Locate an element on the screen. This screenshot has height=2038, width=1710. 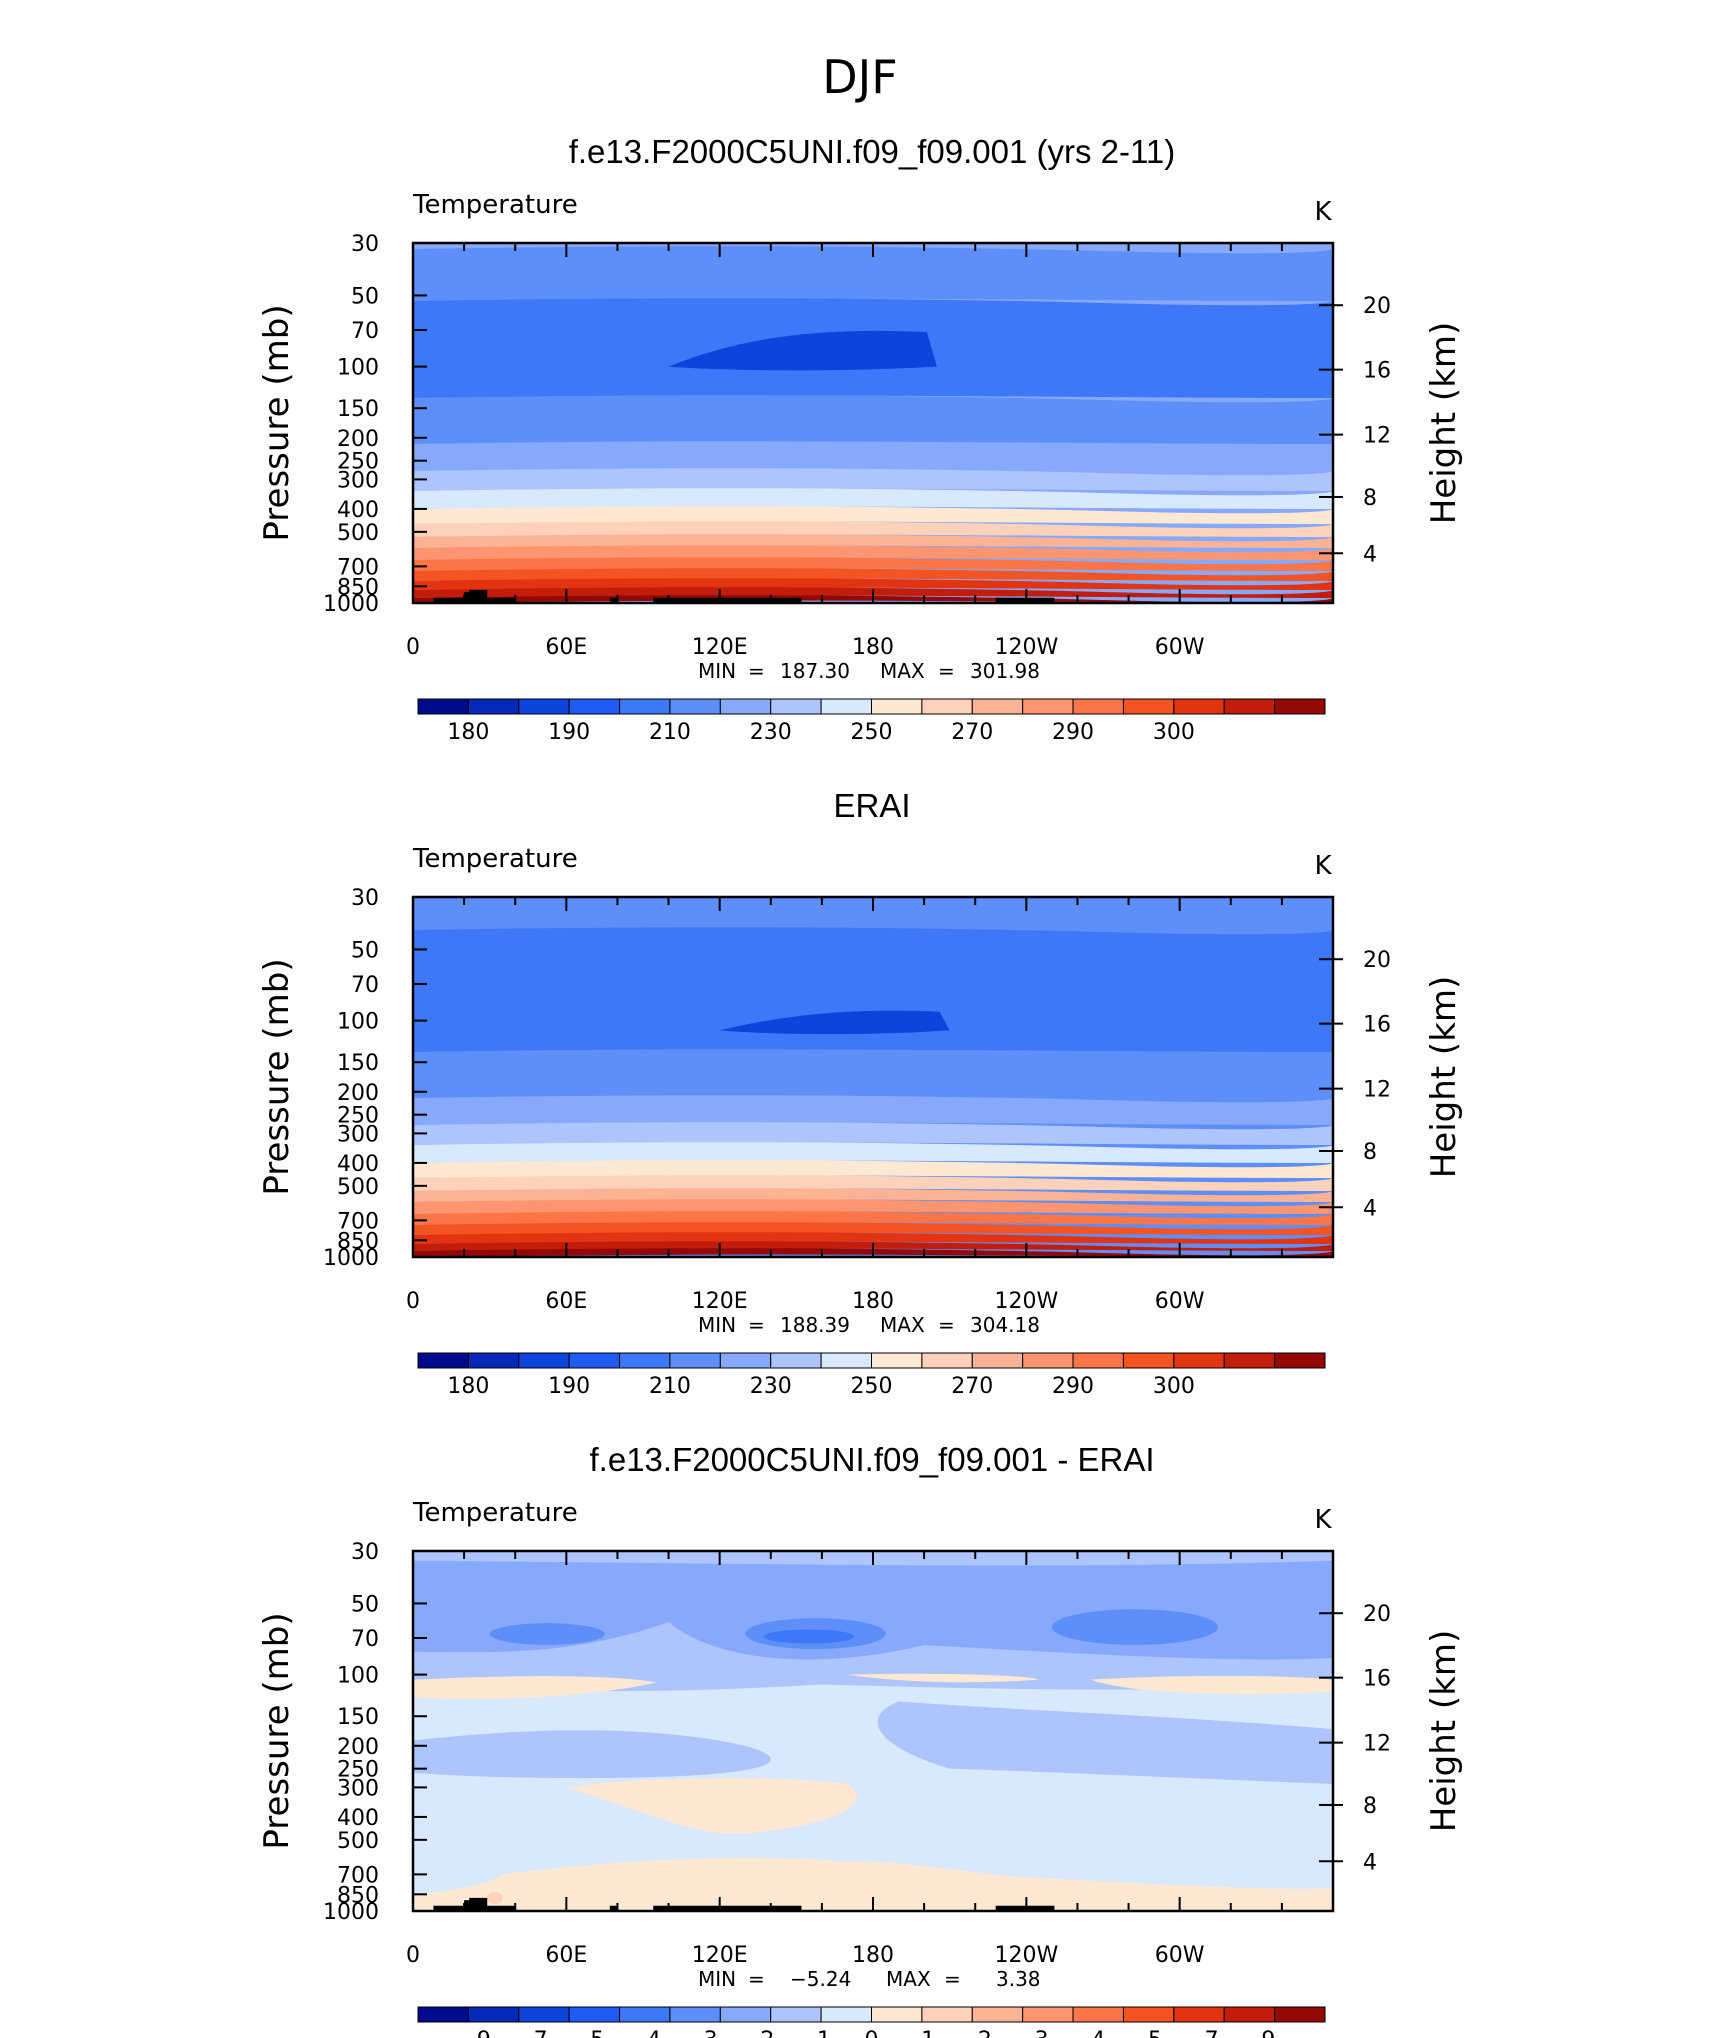
colorbar-label: 230 is located at coordinates (771, 732).